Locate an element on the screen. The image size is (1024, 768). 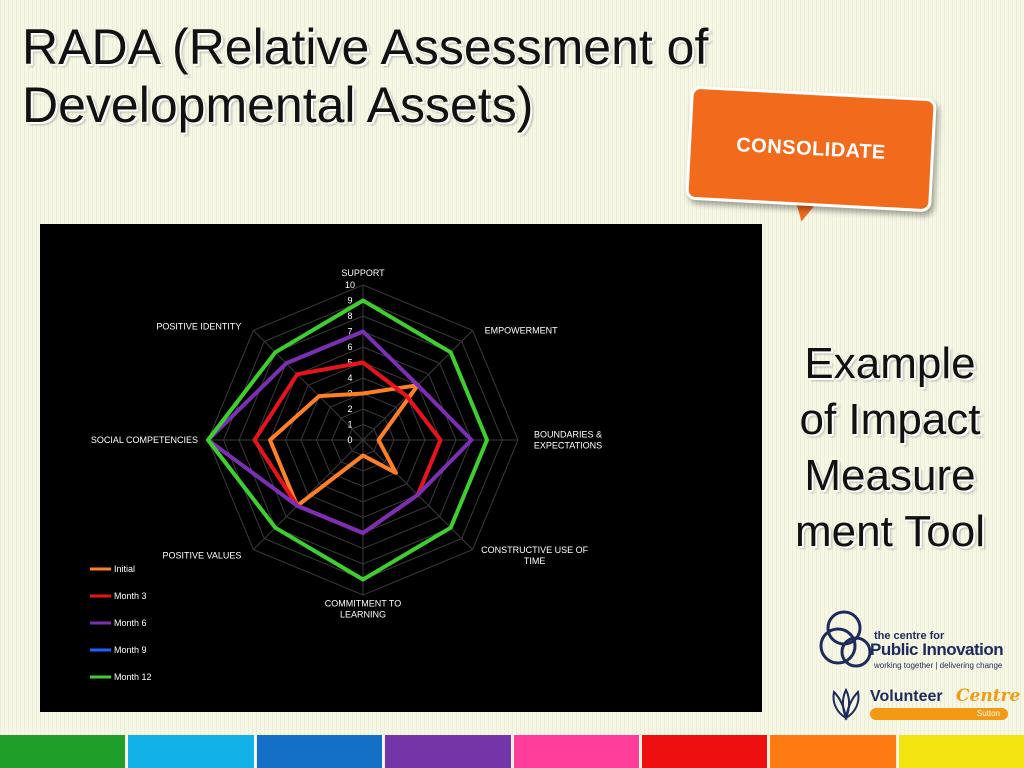
legend-label: Month 12 is located at coordinates (133, 677).